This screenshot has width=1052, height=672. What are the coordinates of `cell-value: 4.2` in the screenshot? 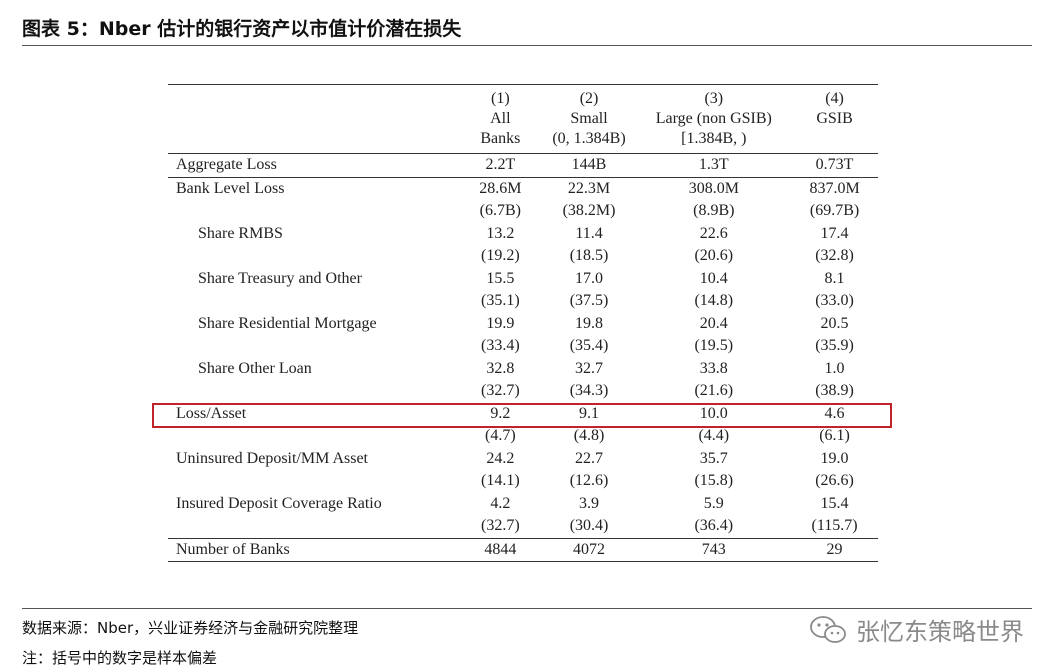 It's located at (500, 503).